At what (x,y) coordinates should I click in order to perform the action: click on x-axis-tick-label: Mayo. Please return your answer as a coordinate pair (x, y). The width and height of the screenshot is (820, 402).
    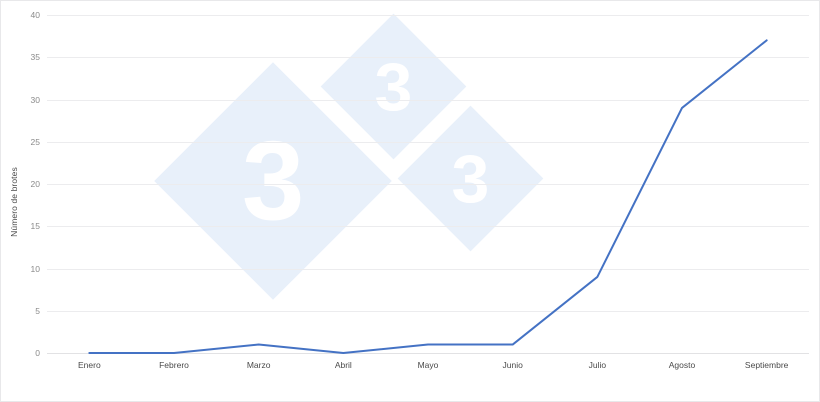
    Looking at the image, I should click on (428, 365).